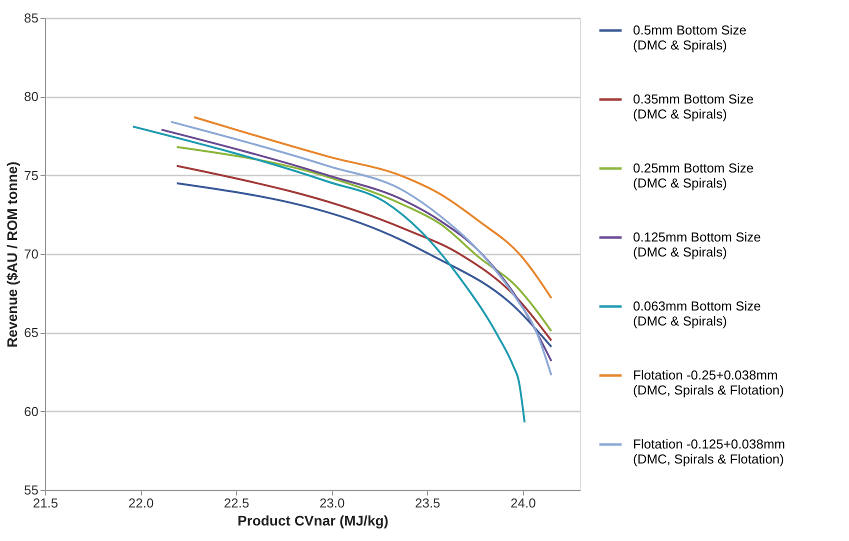  What do you see at coordinates (332, 503) in the screenshot?
I see `x-tick-label: 23.0` at bounding box center [332, 503].